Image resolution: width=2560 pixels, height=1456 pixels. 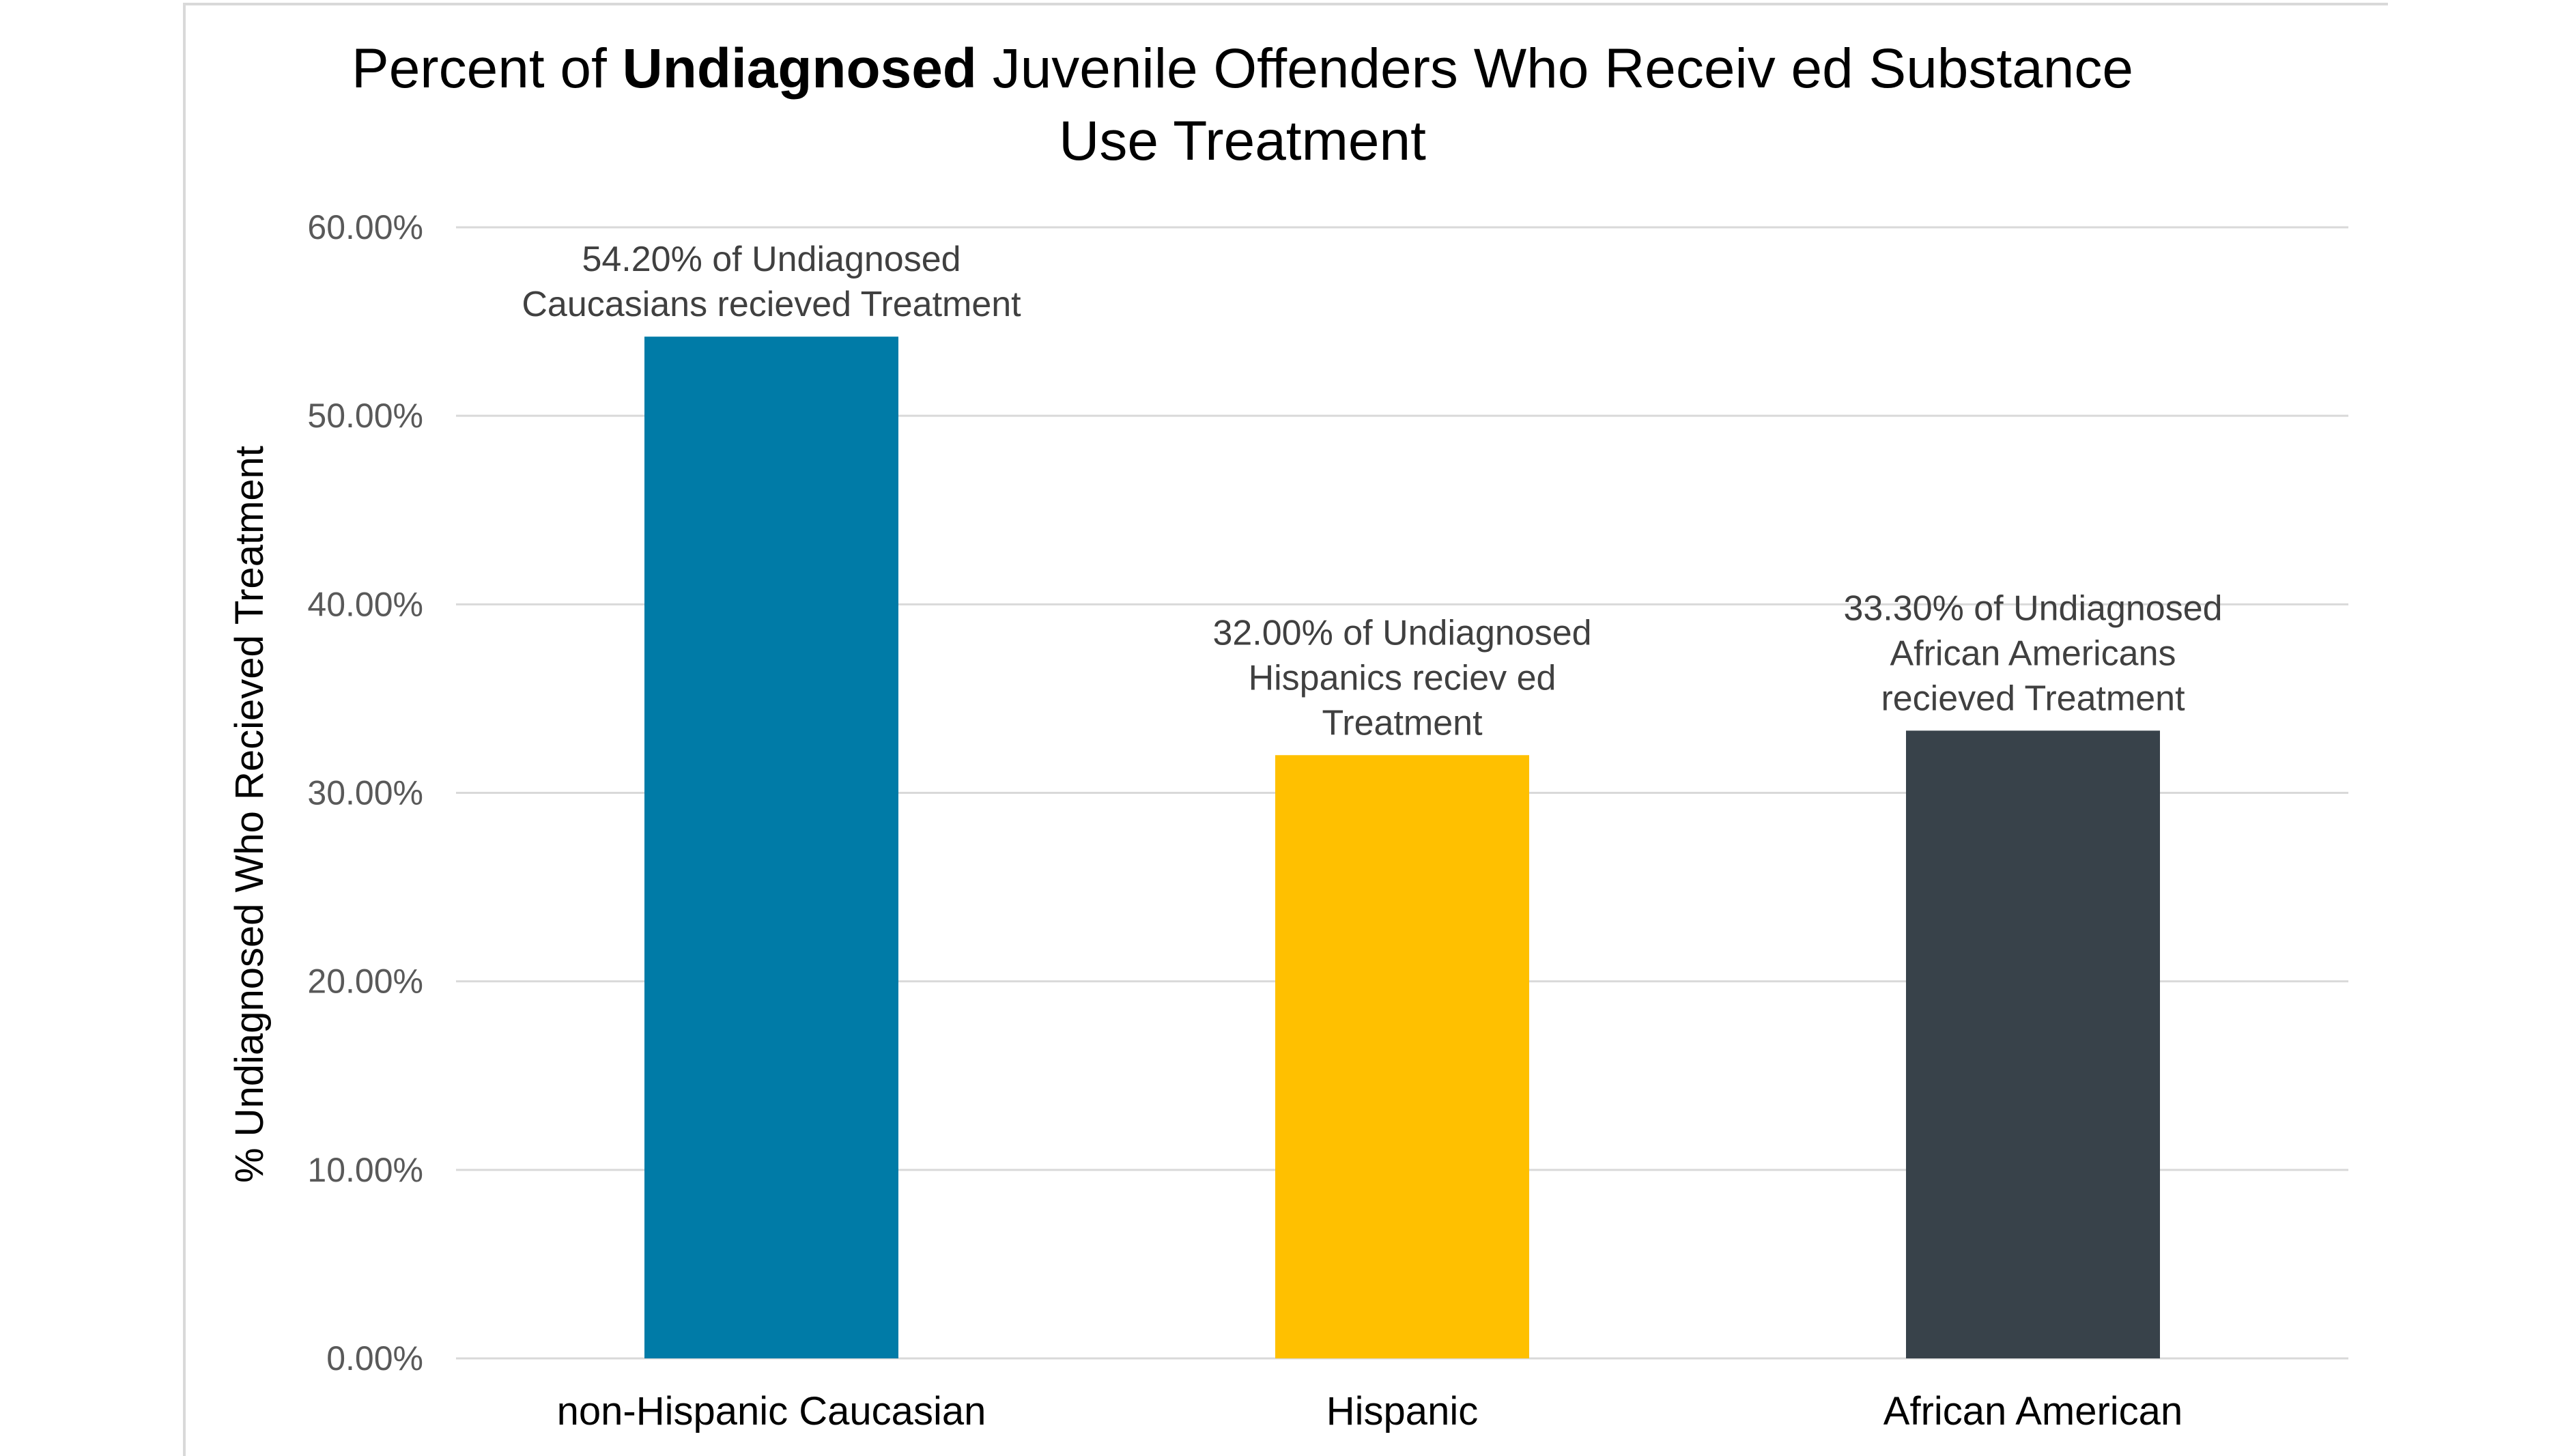 I want to click on y-tick-label: 20.00%, so click(x=365, y=981).